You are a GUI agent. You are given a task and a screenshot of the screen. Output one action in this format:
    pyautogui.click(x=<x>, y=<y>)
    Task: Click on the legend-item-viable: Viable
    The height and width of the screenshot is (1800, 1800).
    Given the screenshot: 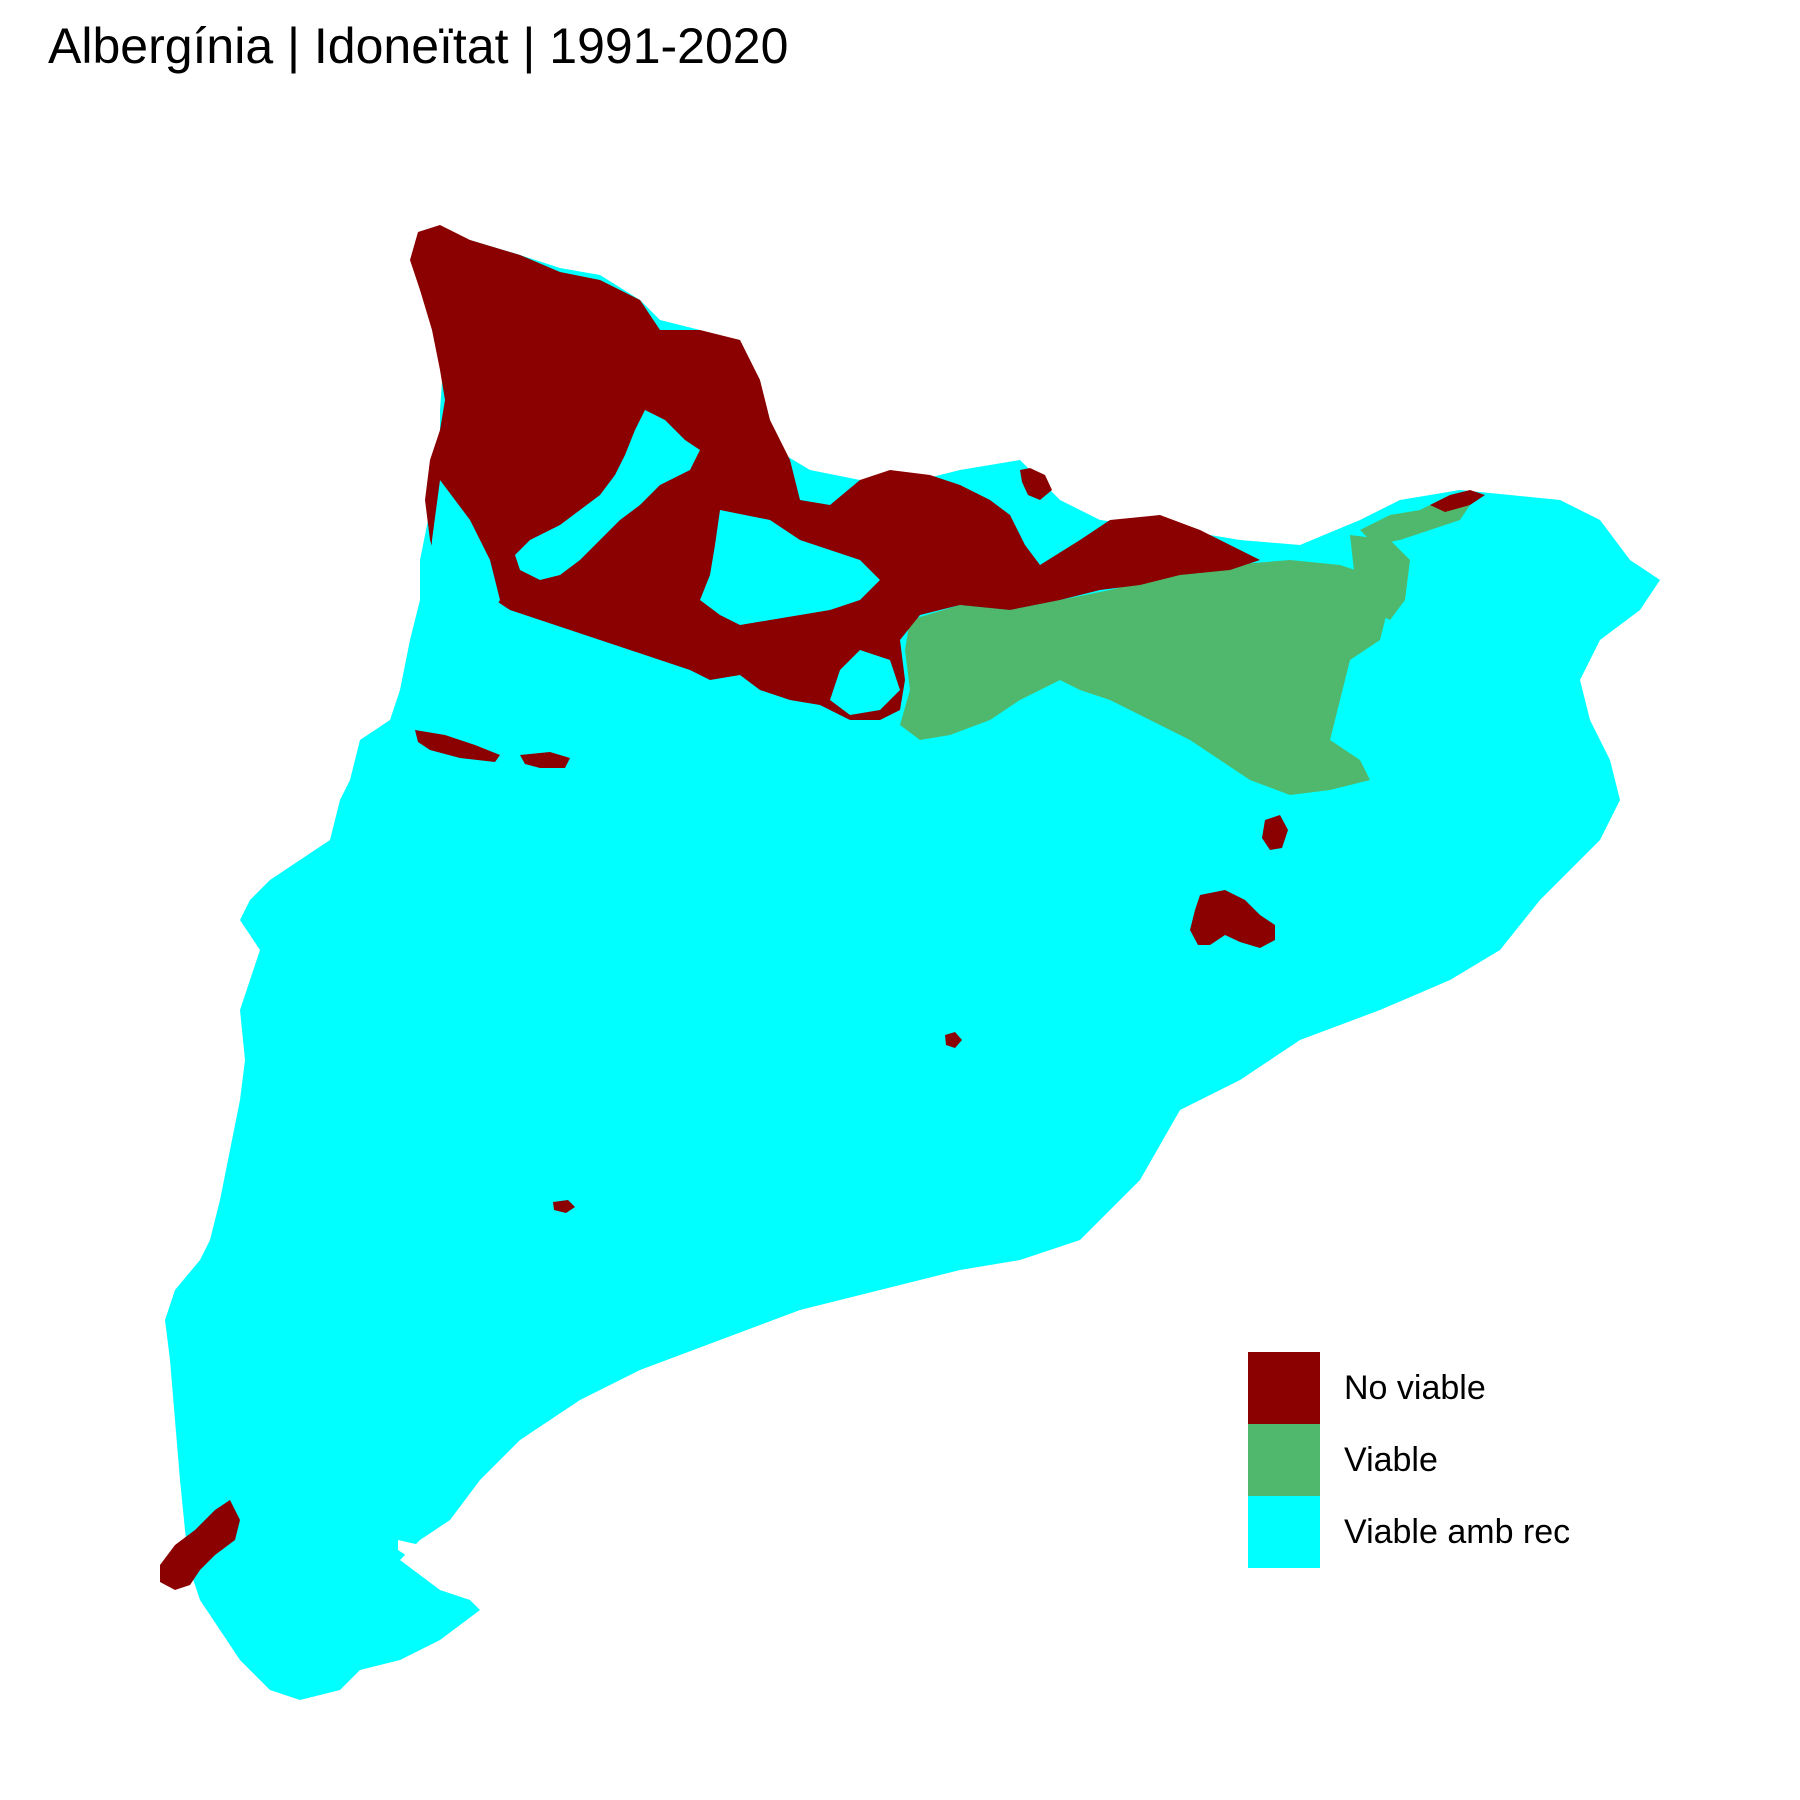 What is the action you would take?
    pyautogui.click(x=1409, y=1460)
    